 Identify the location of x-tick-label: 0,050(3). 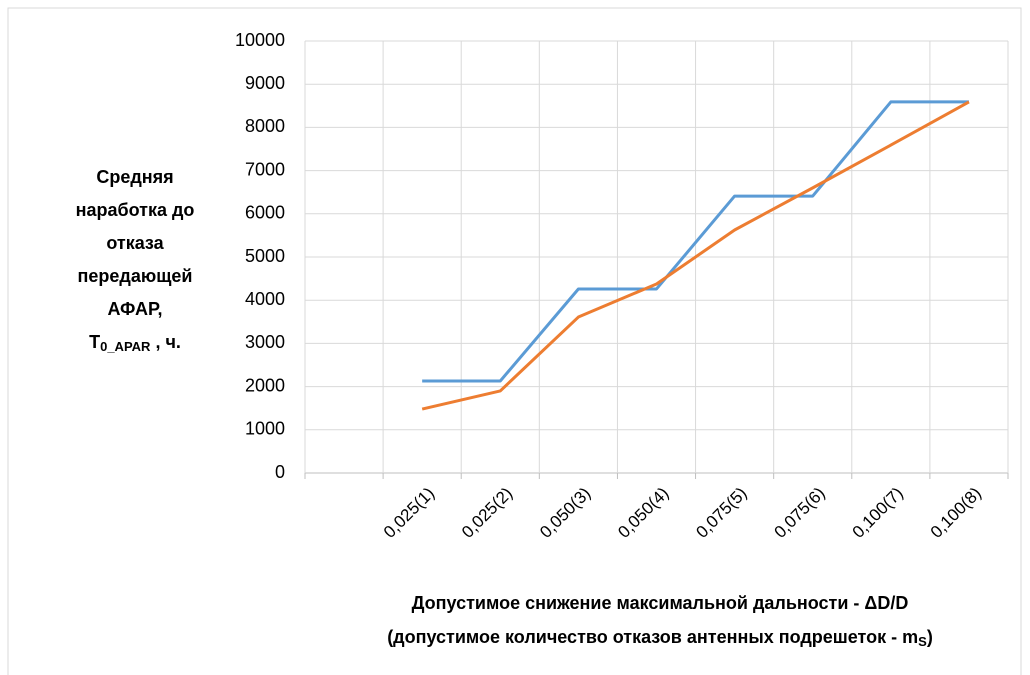
(565, 513).